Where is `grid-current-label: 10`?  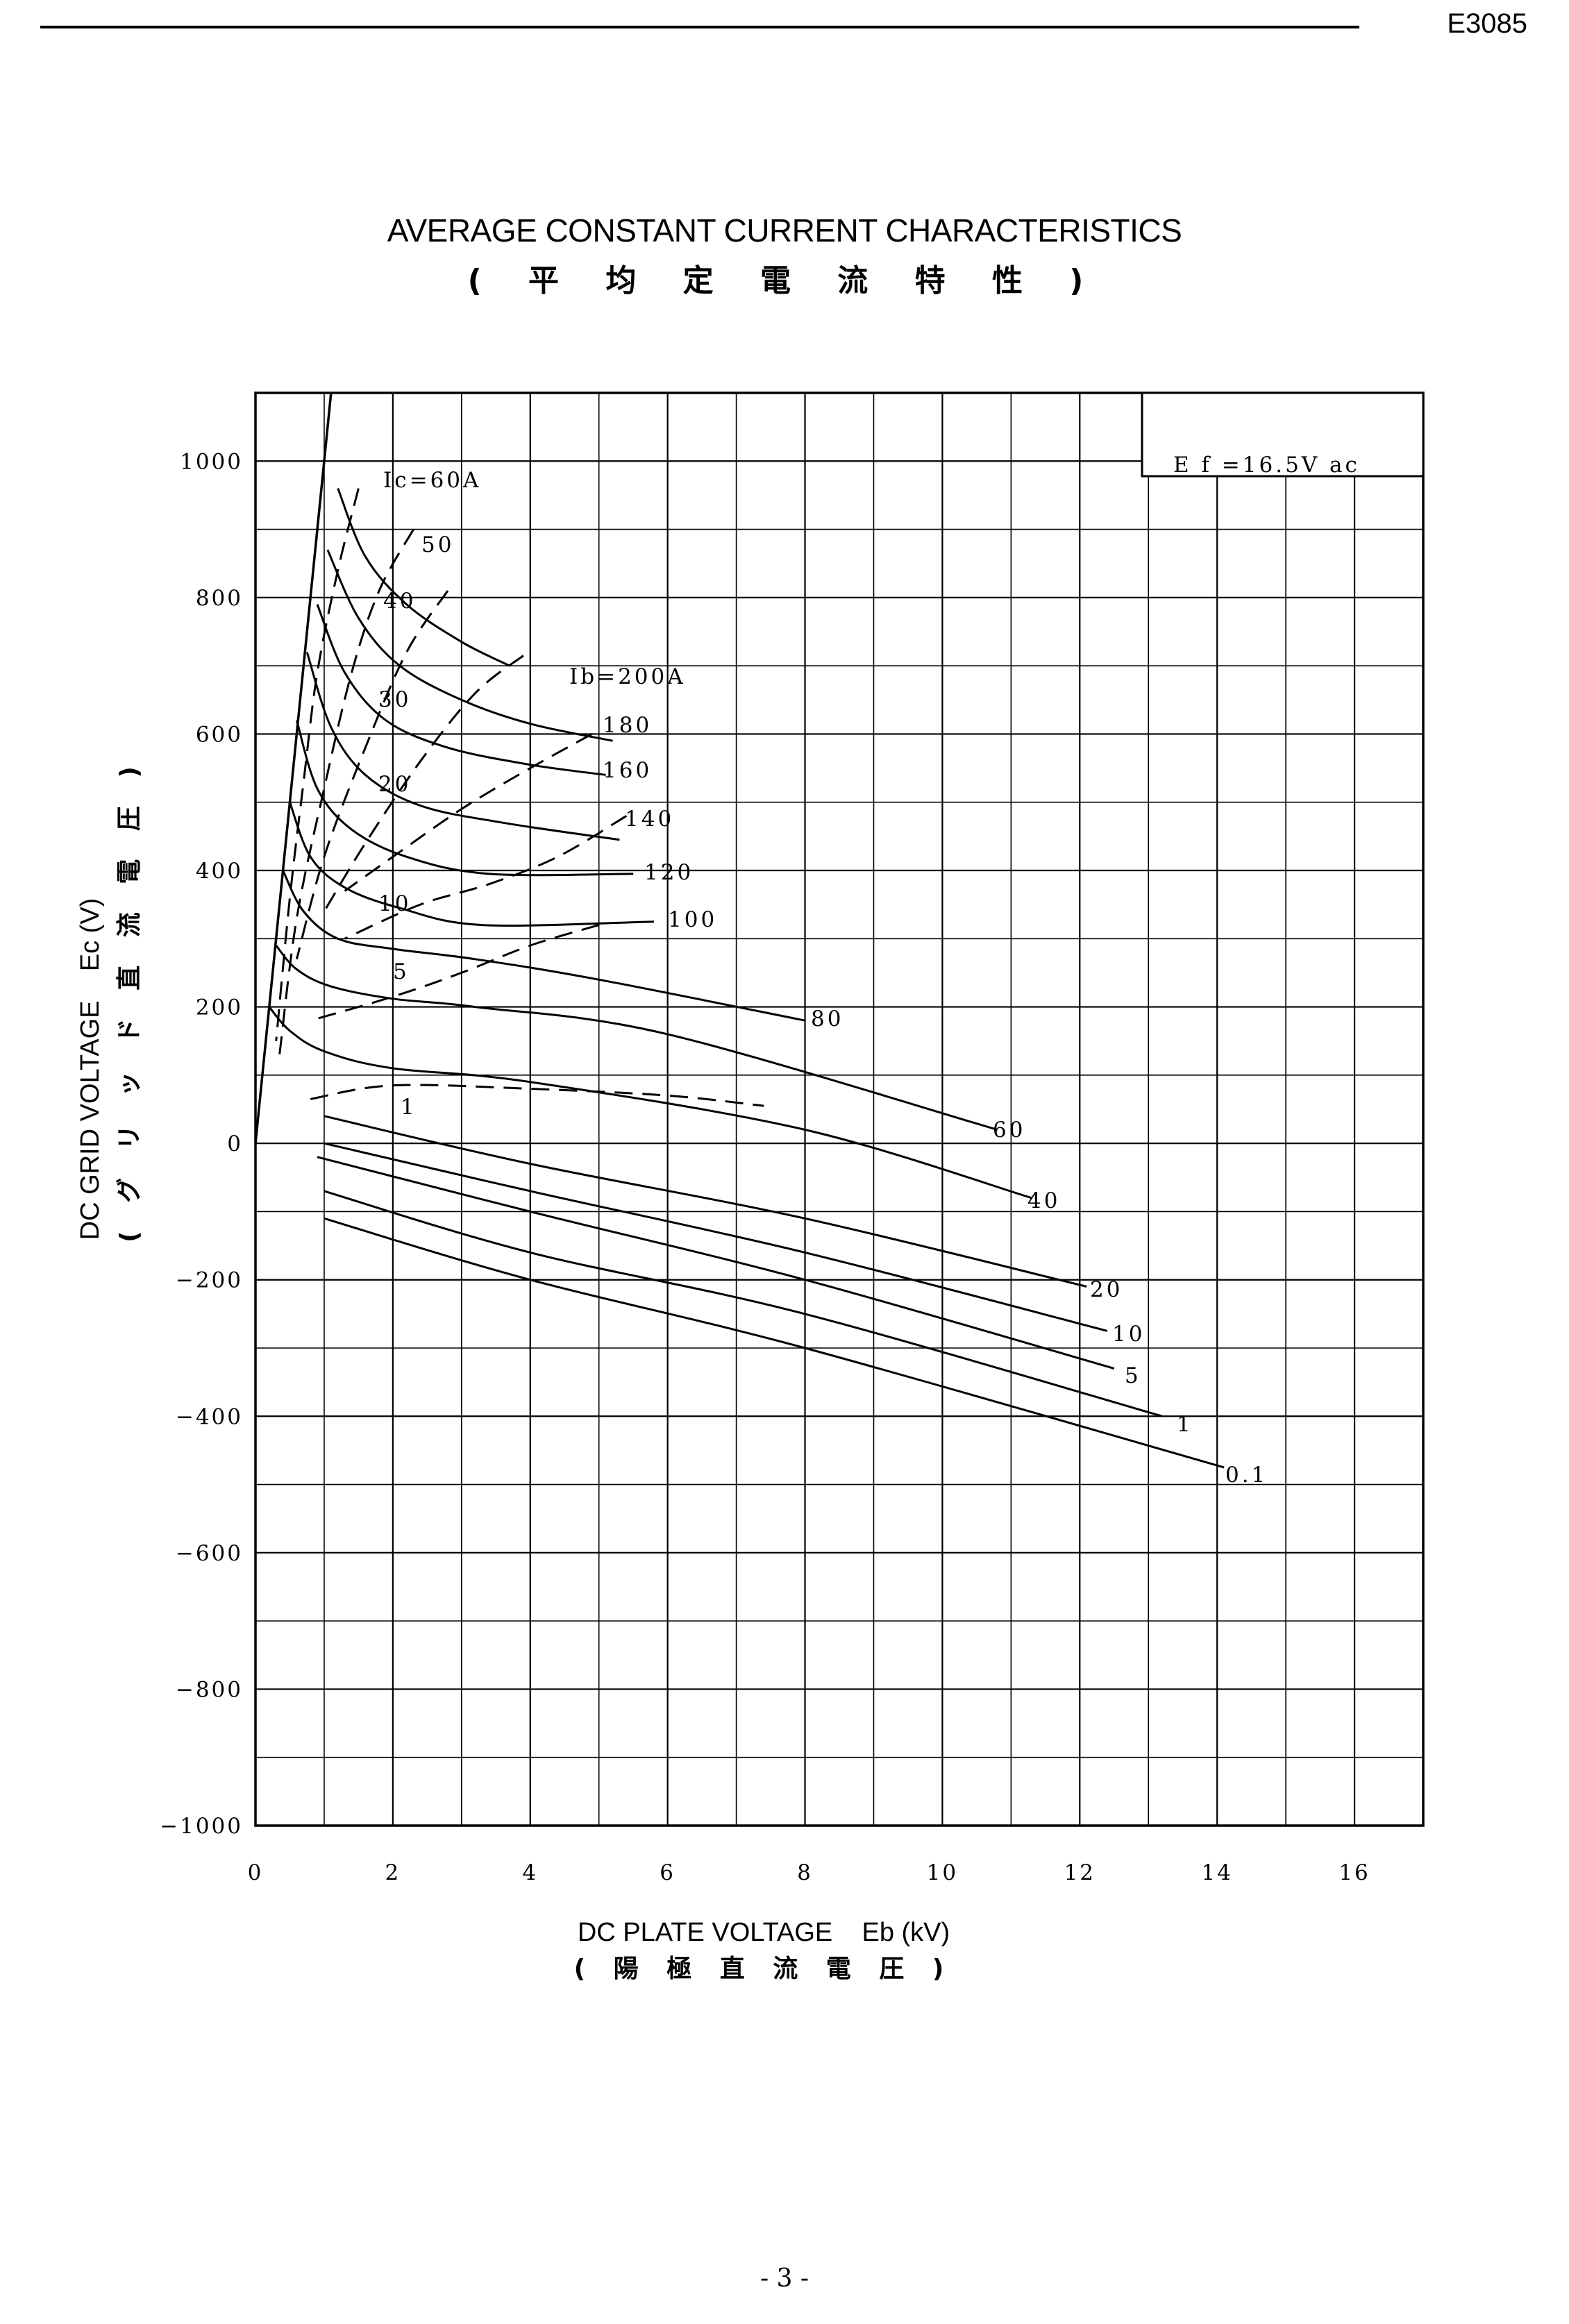 grid-current-label: 10 is located at coordinates (395, 903).